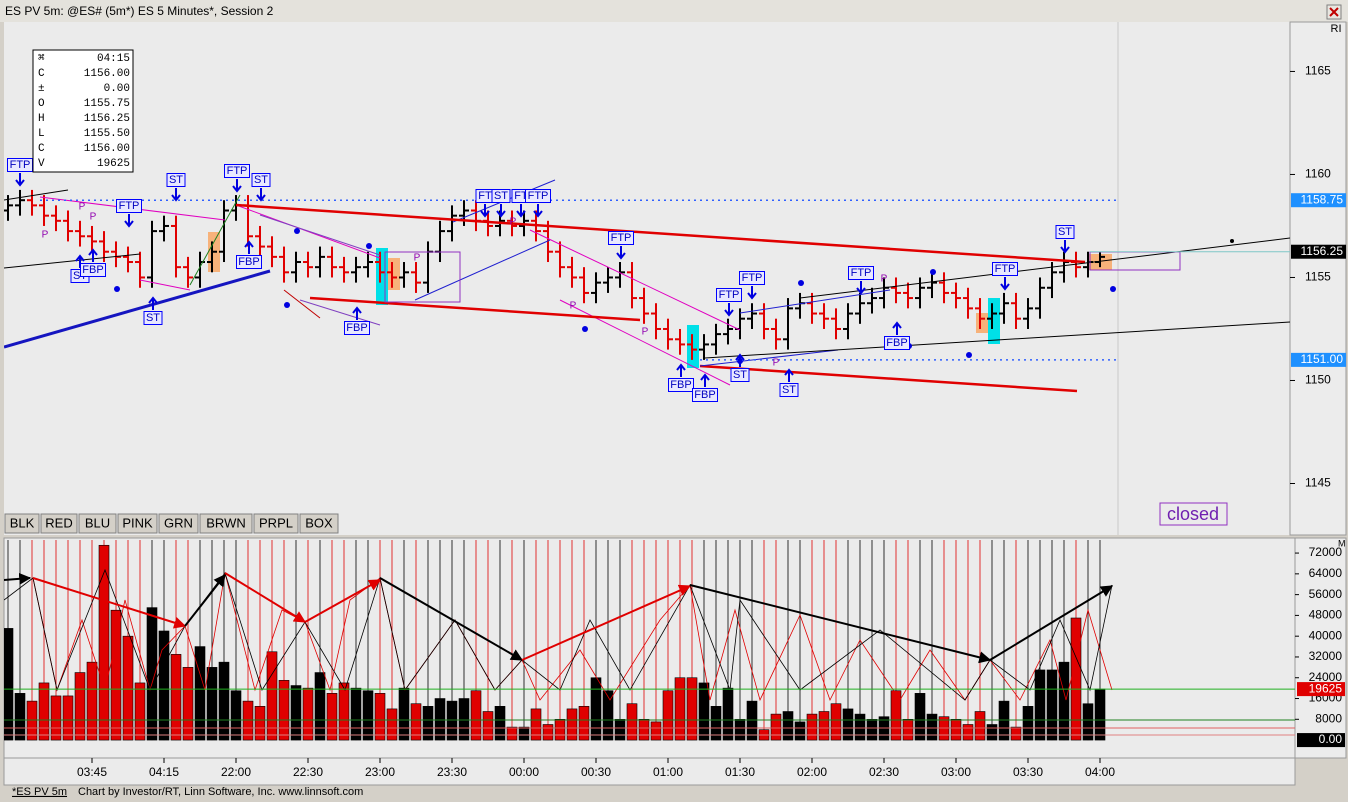  What do you see at coordinates (452, 772) in the screenshot?
I see `x-tick-label: 23:30` at bounding box center [452, 772].